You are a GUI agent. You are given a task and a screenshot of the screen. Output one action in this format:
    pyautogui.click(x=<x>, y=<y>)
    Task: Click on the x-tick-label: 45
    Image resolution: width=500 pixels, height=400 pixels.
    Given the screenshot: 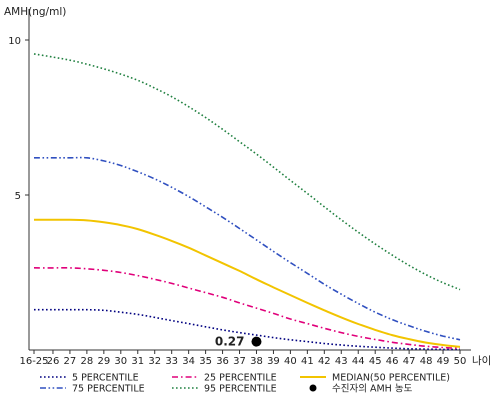 What is the action you would take?
    pyautogui.click(x=375, y=361)
    